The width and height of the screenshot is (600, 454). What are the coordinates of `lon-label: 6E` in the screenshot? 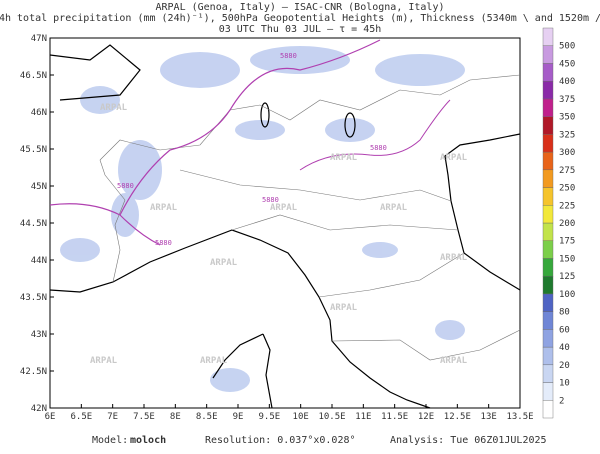 It's located at (50, 417).